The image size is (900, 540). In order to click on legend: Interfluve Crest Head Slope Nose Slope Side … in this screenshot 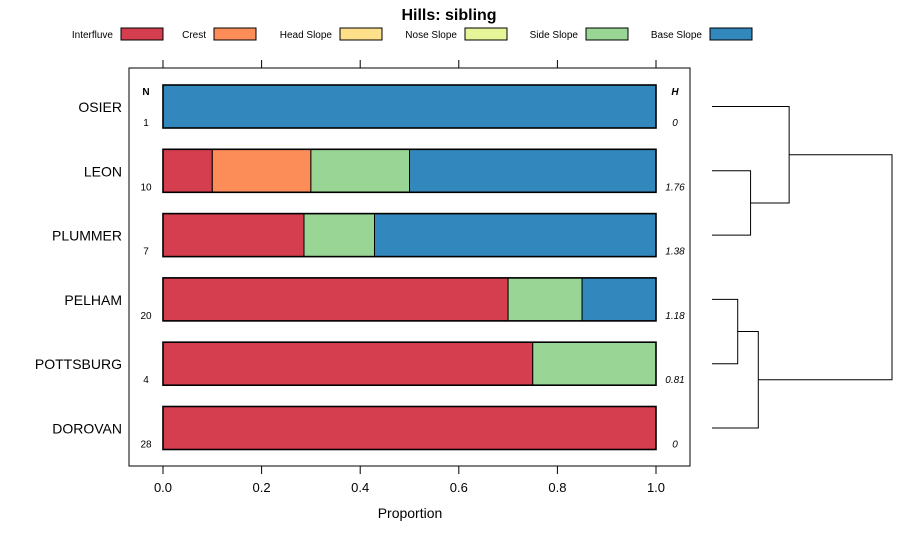, I will do `click(412, 34)`.